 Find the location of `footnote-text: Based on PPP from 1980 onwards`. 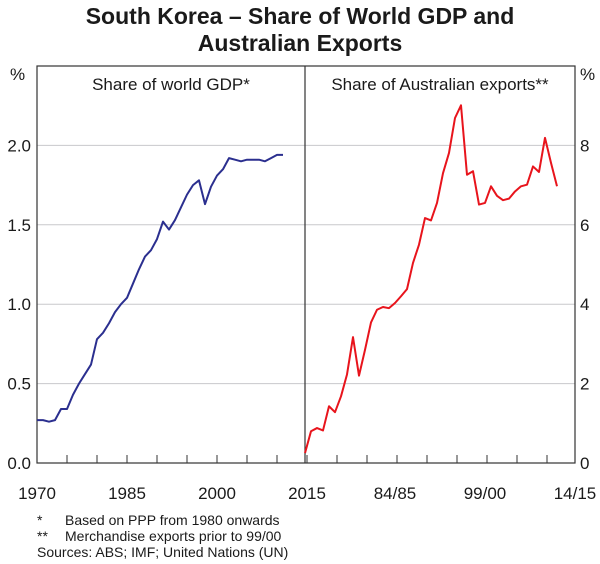

footnote-text: Based on PPP from 1980 onwards is located at coordinates (172, 520).